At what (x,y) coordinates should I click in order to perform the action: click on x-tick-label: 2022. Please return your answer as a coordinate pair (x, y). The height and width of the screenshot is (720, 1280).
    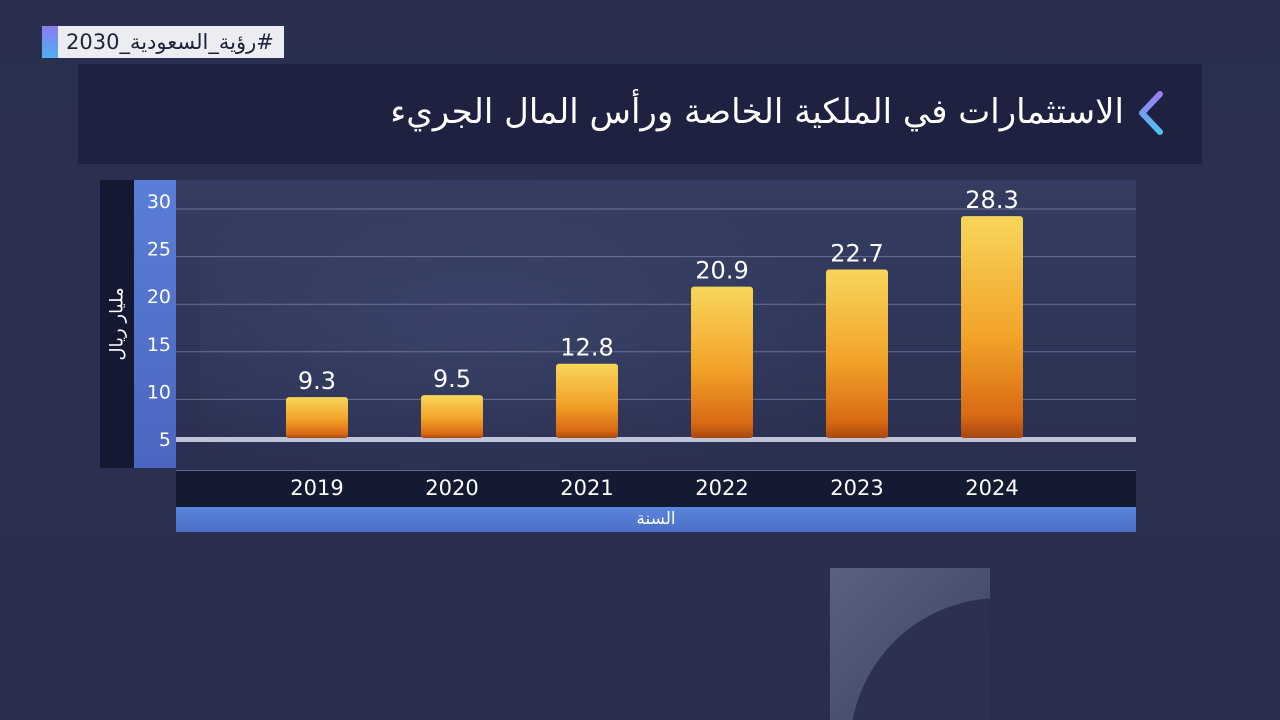
    Looking at the image, I should click on (721, 488).